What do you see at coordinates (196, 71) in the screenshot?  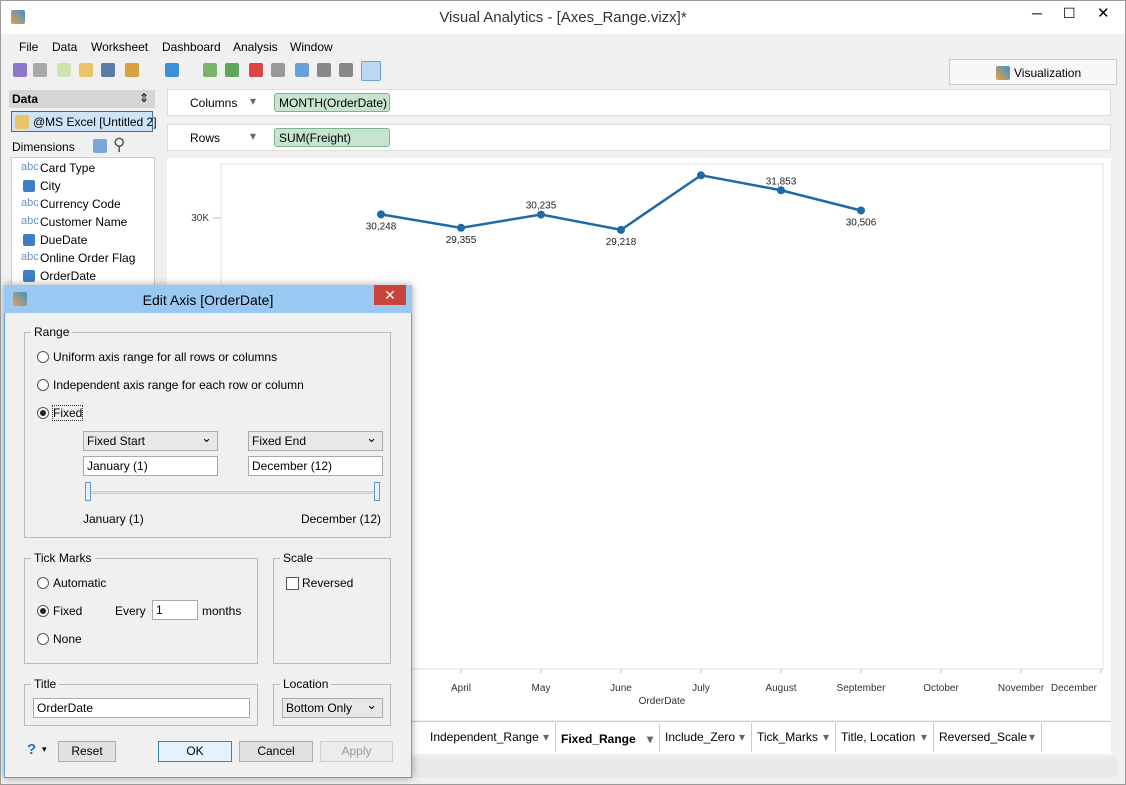 I see `toolbar` at bounding box center [196, 71].